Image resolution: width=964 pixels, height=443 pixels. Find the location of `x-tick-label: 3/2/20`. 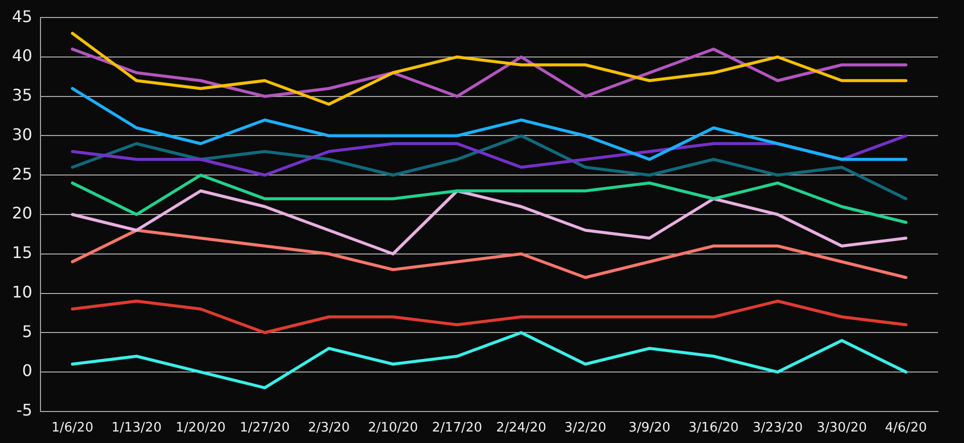

x-tick-label: 3/2/20 is located at coordinates (585, 428).